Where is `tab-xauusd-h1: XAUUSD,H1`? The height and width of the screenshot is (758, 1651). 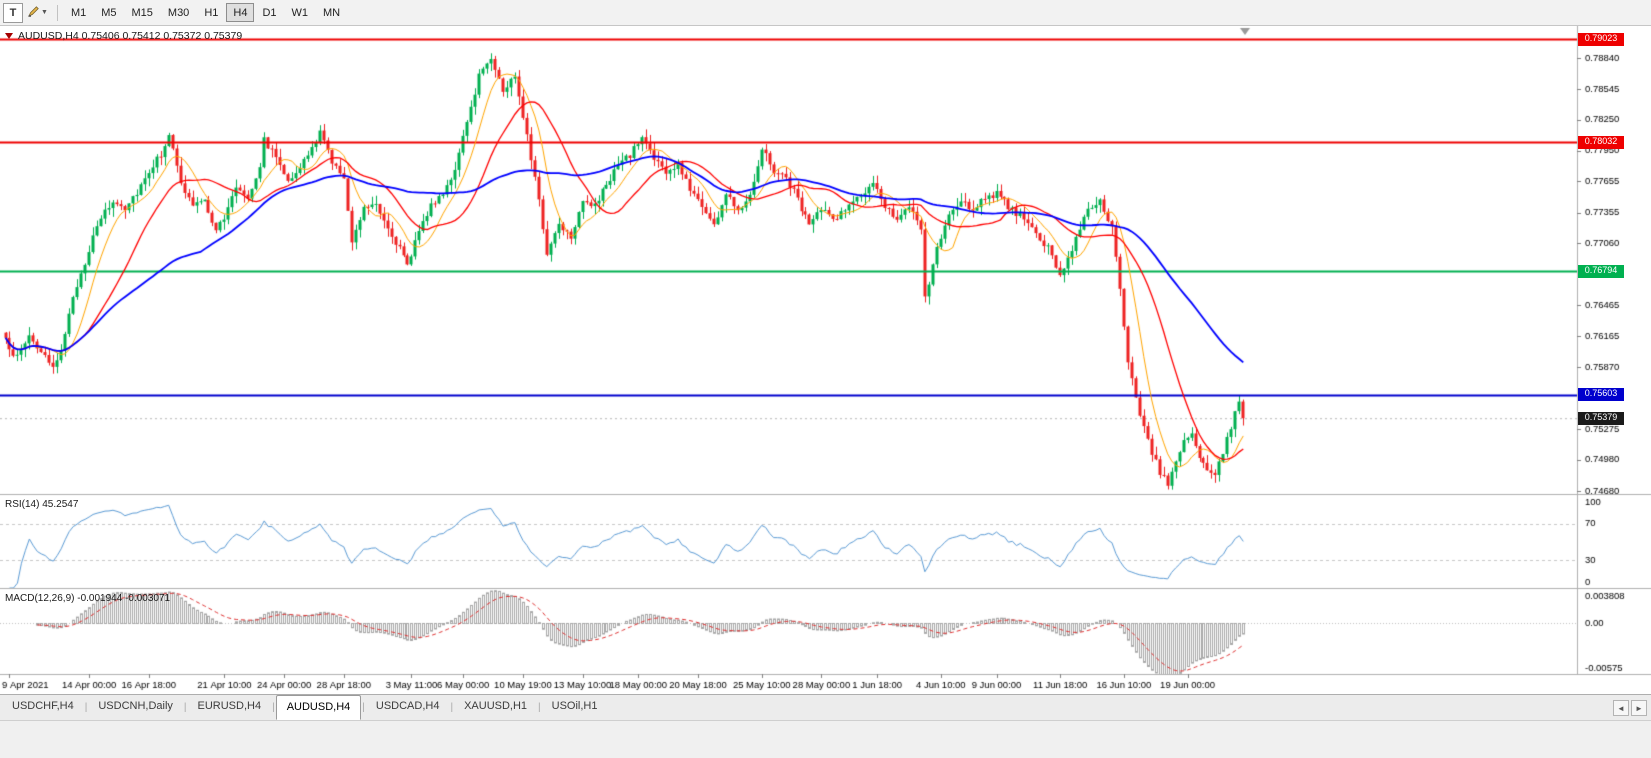
tab-xauusd-h1: XAUUSD,H1 is located at coordinates (496, 706).